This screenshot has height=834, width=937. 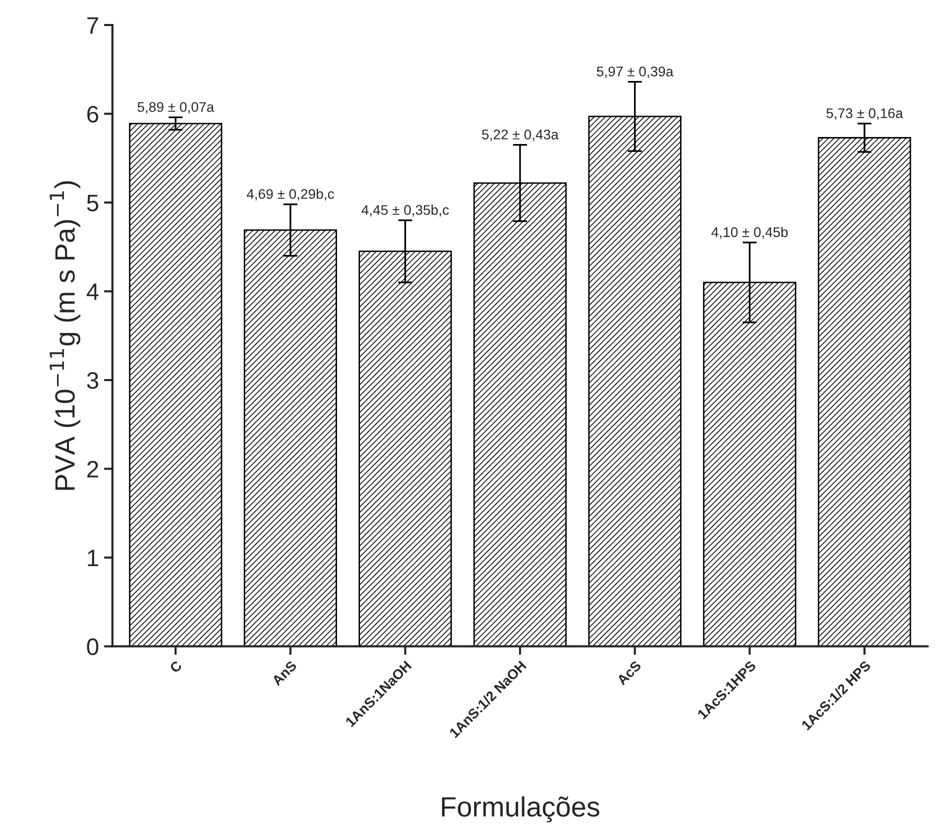 I want to click on y-tick-label: 1, so click(x=93, y=558).